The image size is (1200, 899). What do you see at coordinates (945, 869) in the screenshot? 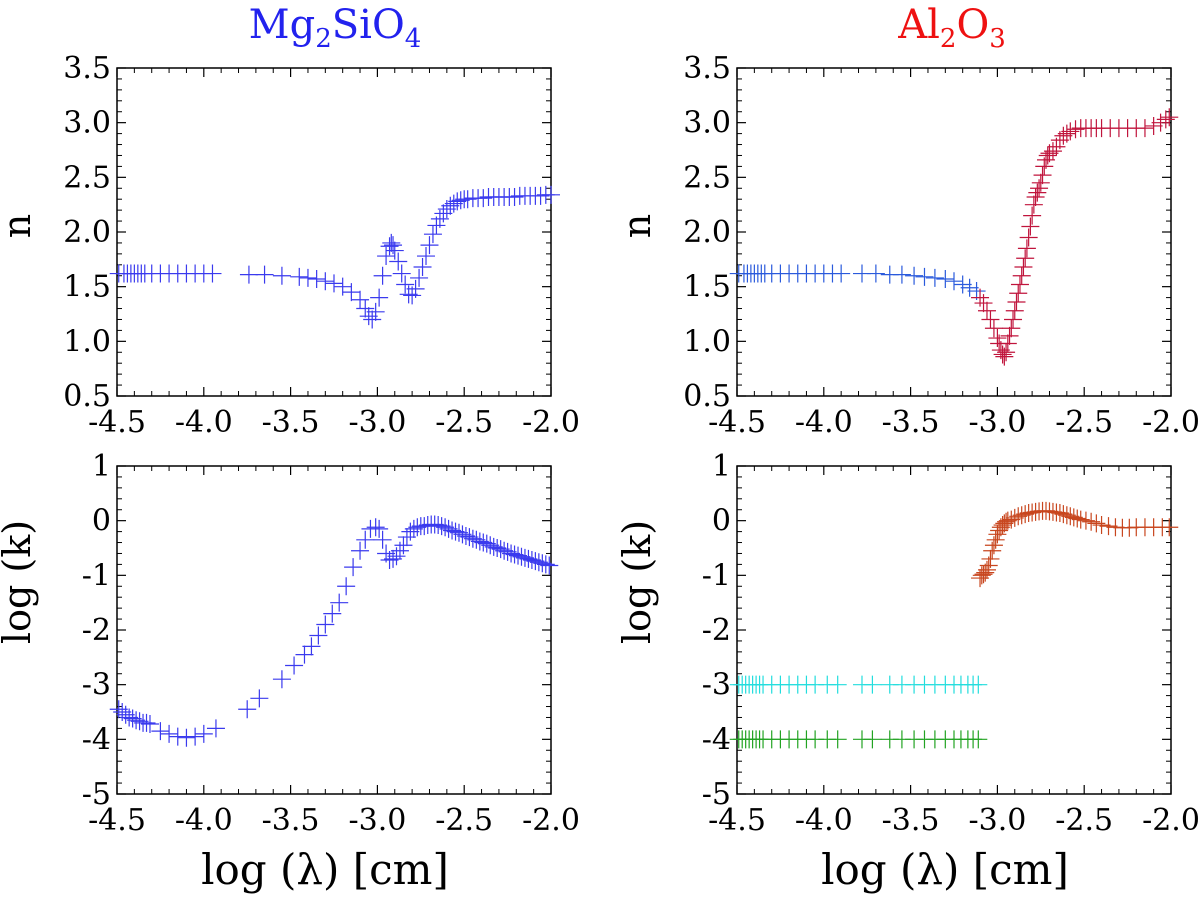
I see `x-axis-label-right: log (λ) [cm]` at bounding box center [945, 869].